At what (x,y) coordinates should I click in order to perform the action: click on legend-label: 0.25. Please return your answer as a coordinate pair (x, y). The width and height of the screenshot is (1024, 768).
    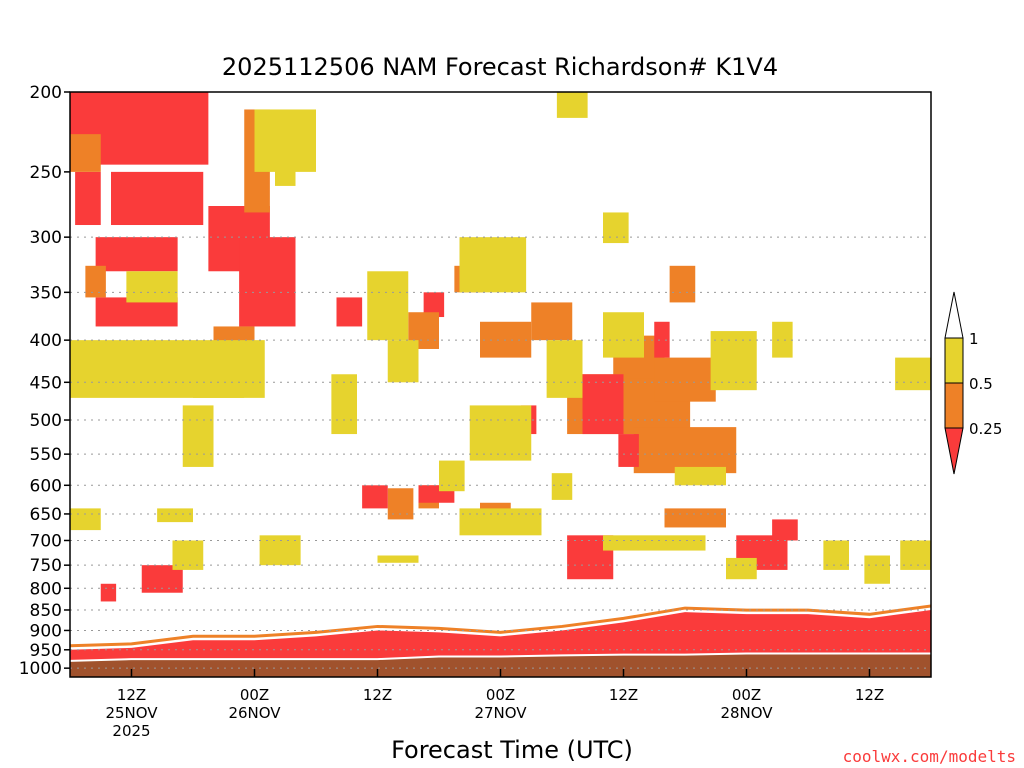
    Looking at the image, I should click on (985, 429).